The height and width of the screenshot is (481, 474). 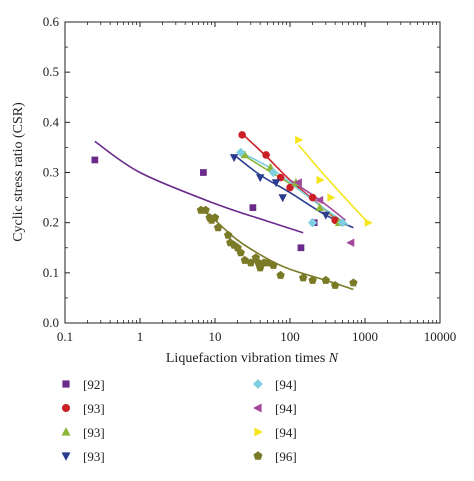 I want to click on legend: [92] [93] [93] [93] [94] [94] [94] [96], so click(x=179, y=420).